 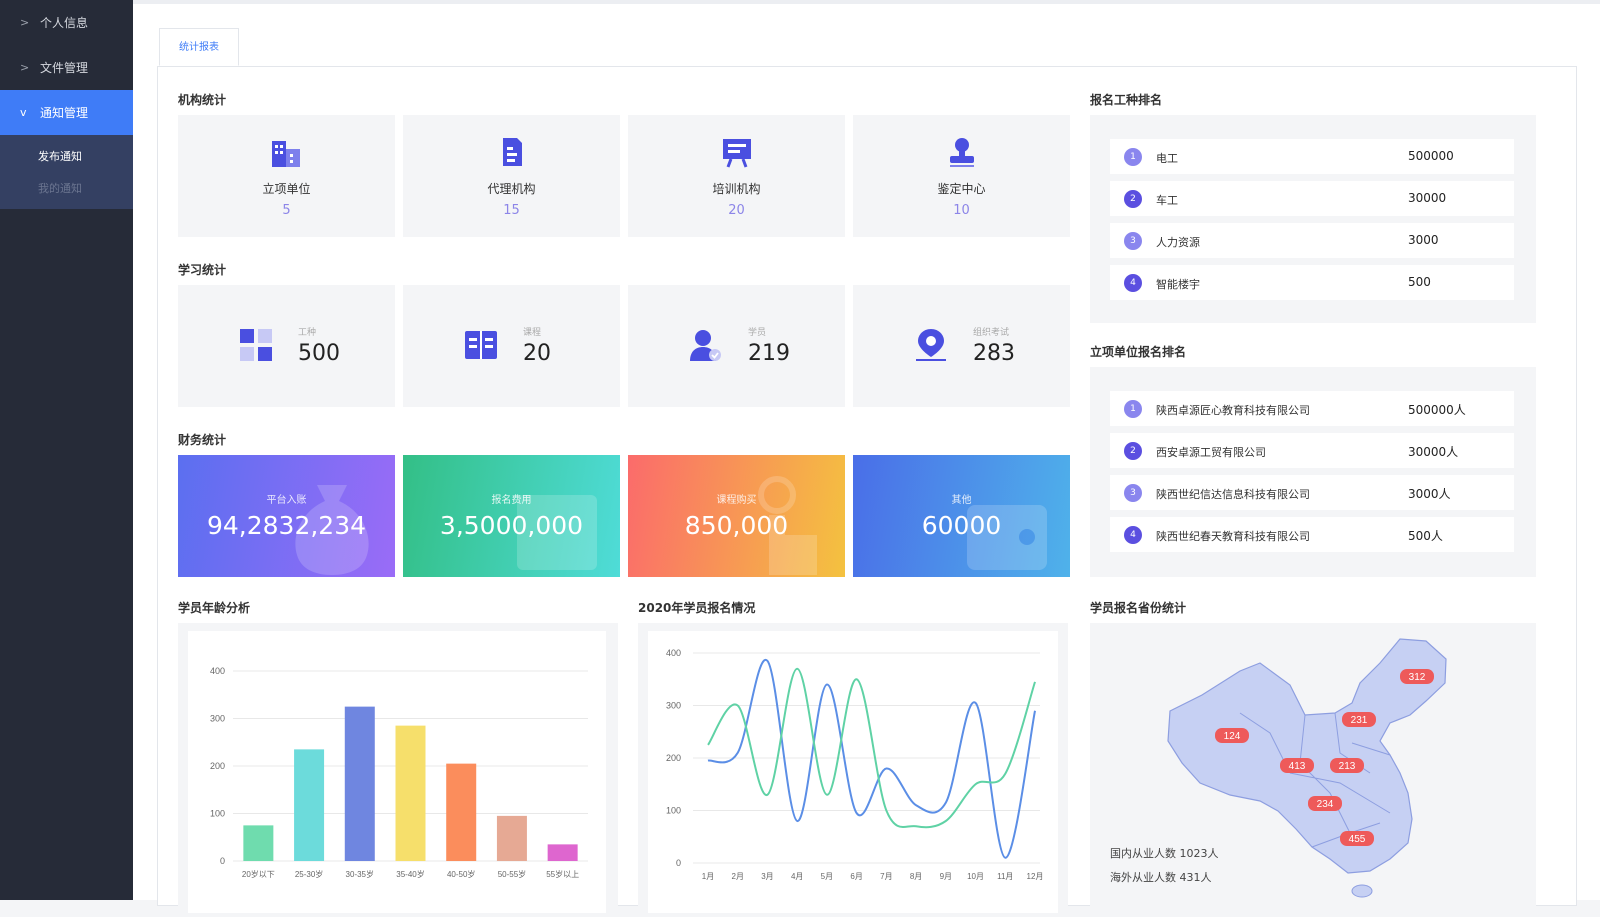 I want to click on x-tick-label: 55岁以上, so click(x=562, y=874).